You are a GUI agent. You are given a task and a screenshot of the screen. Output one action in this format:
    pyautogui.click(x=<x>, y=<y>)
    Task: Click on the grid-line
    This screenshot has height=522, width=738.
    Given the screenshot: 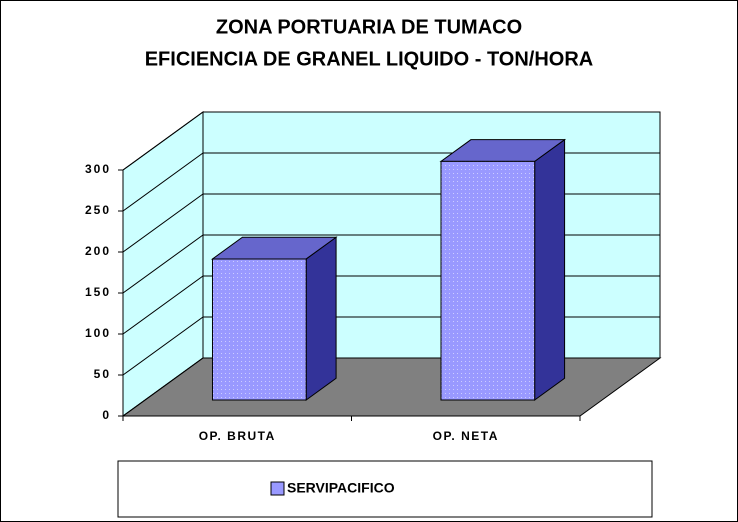 What is the action you would take?
    pyautogui.click(x=391, y=141)
    